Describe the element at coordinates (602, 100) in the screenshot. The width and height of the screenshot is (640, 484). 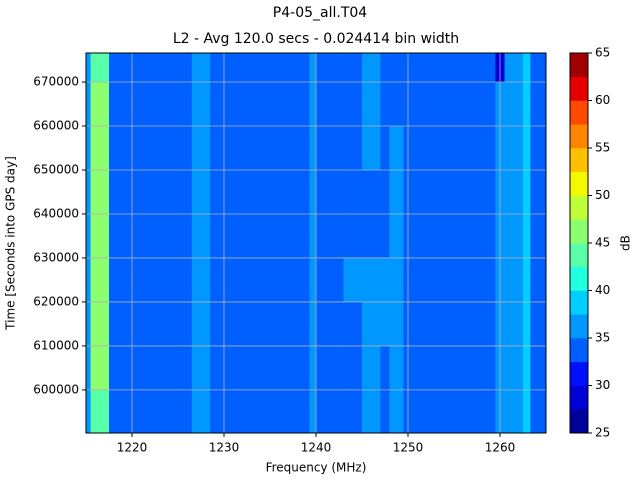
I see `colorbar-tick-label: 60` at that location.